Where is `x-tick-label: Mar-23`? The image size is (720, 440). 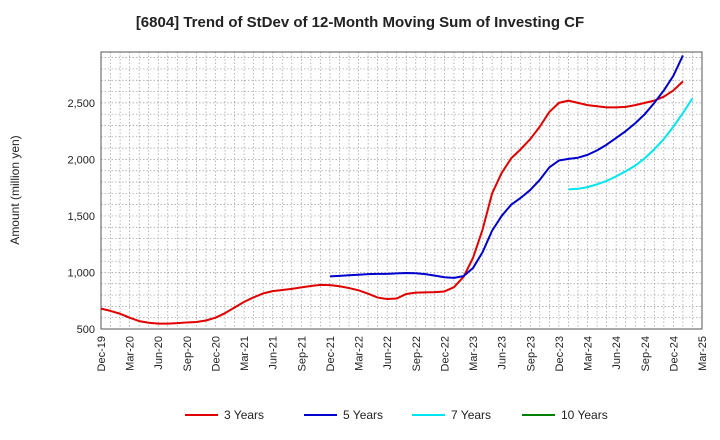 x-tick-label: Mar-23 is located at coordinates (474, 353).